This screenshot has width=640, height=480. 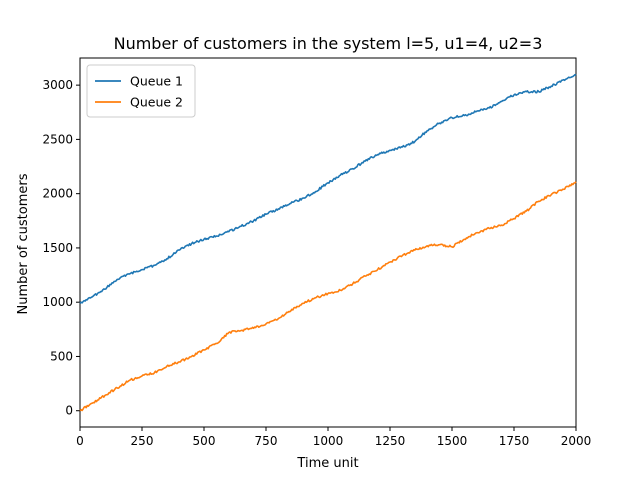 What do you see at coordinates (61, 356) in the screenshot?
I see `y-tick-label: 500` at bounding box center [61, 356].